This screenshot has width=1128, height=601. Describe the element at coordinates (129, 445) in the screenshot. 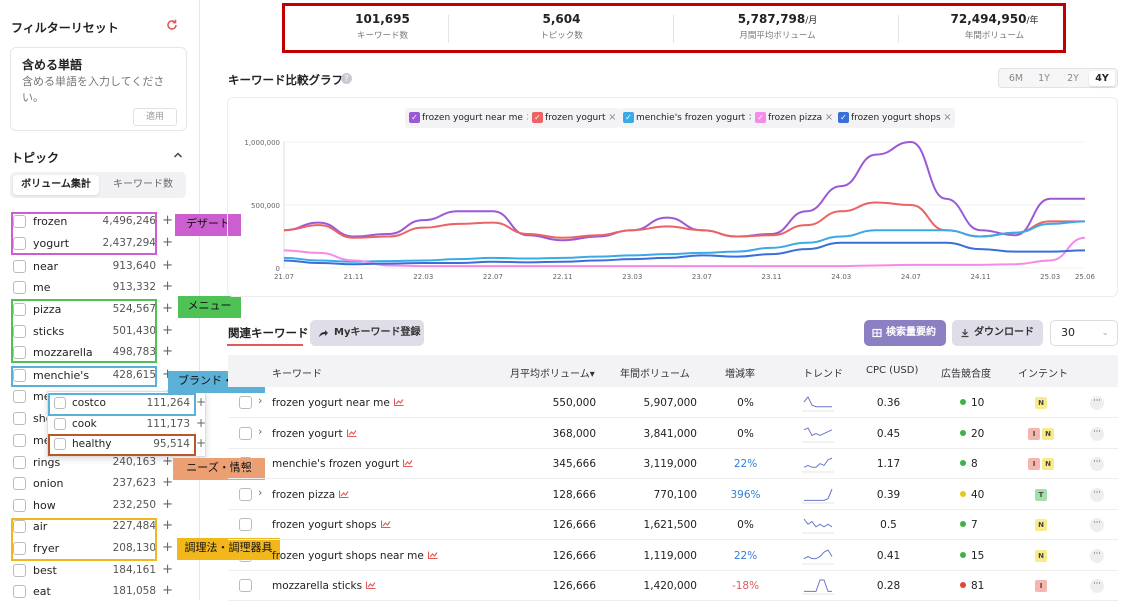

I see `popup-topic-row: healthy 95,514 +` at that location.